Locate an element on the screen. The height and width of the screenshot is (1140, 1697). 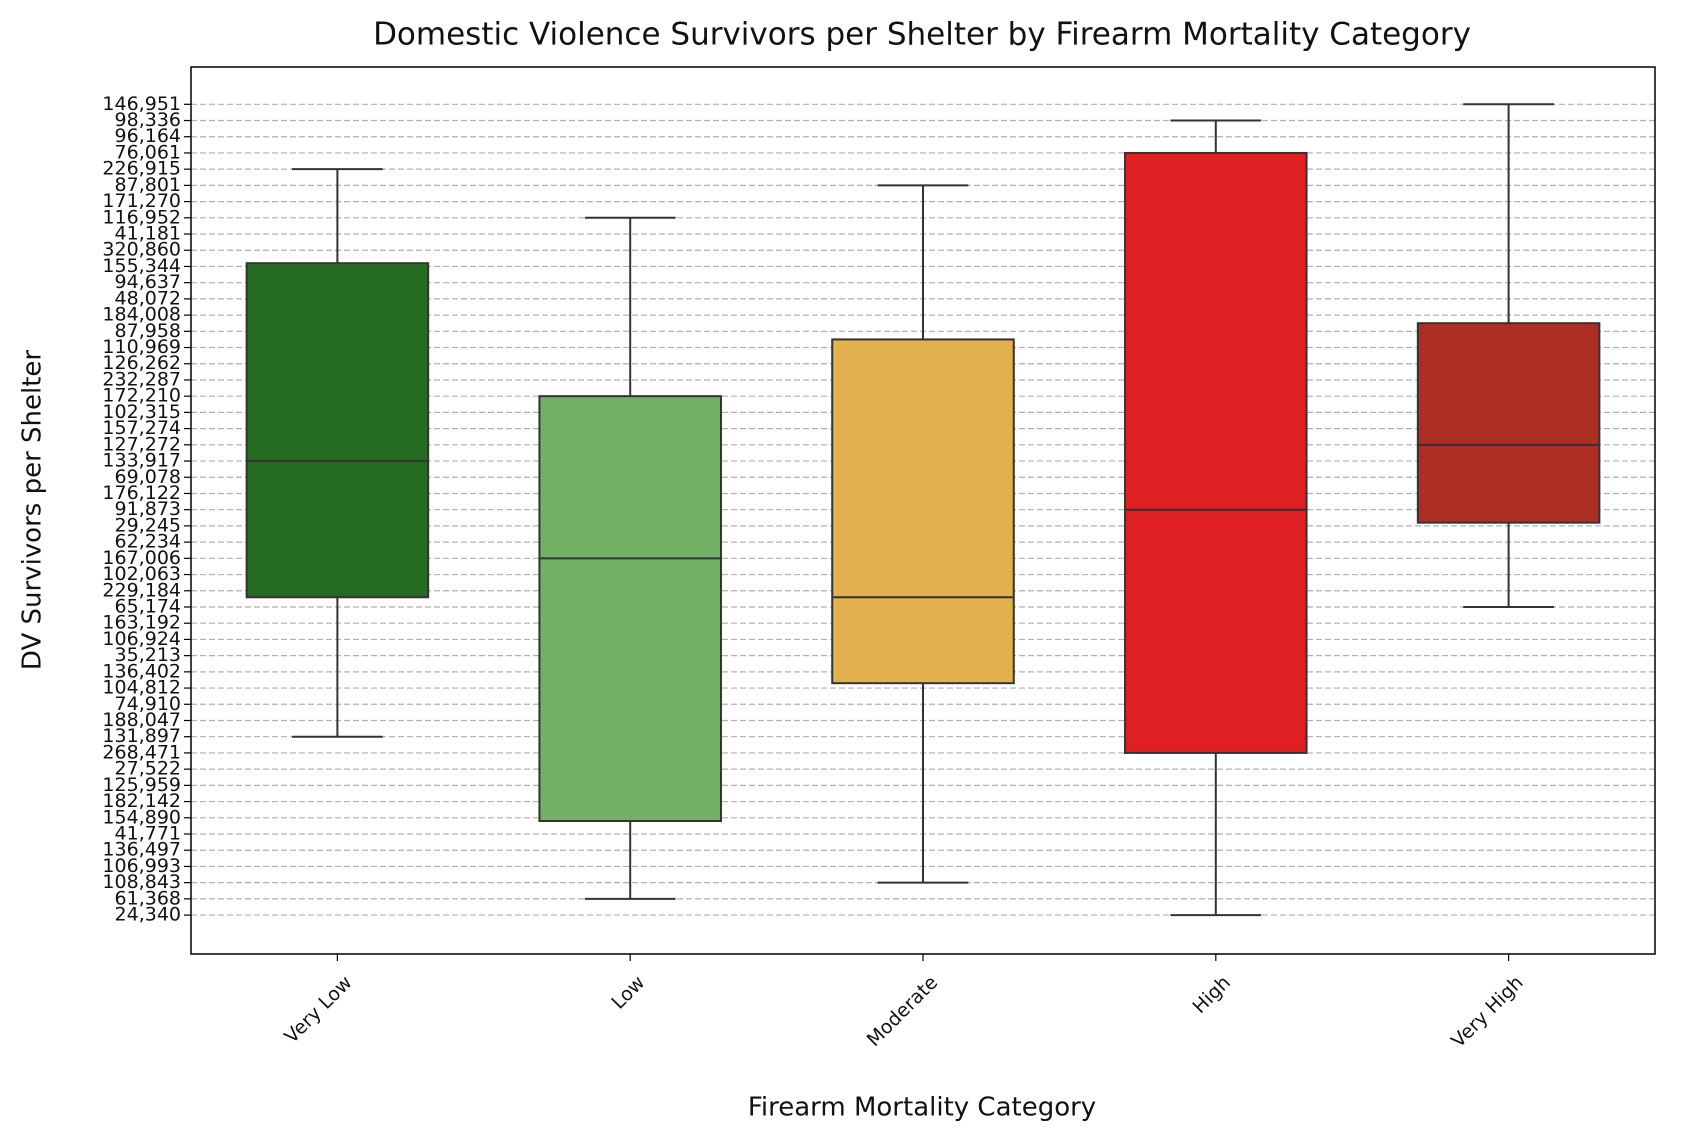
y-tick-label: 96,164 is located at coordinates (148, 136).